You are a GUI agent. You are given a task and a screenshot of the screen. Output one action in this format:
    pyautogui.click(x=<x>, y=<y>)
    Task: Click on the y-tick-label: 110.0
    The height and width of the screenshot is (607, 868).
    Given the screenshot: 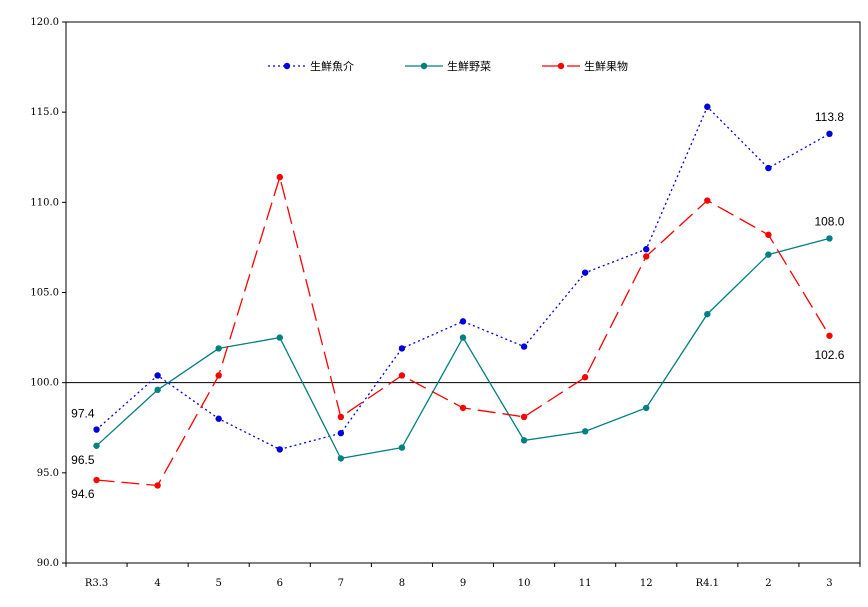 What is the action you would take?
    pyautogui.click(x=44, y=202)
    